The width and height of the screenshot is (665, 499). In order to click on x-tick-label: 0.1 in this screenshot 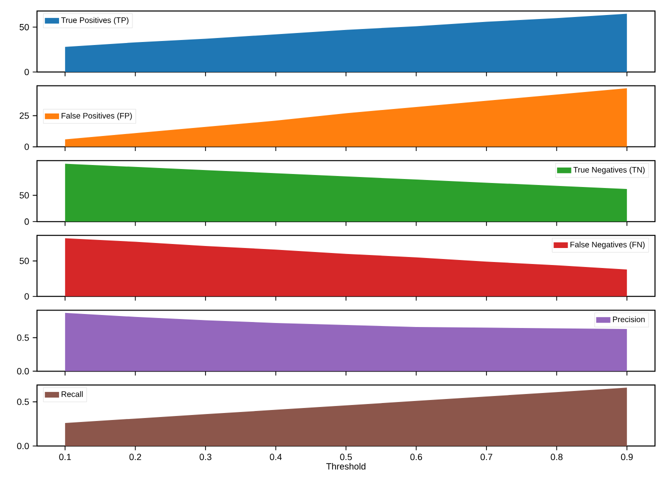, I will do `click(65, 457)`.